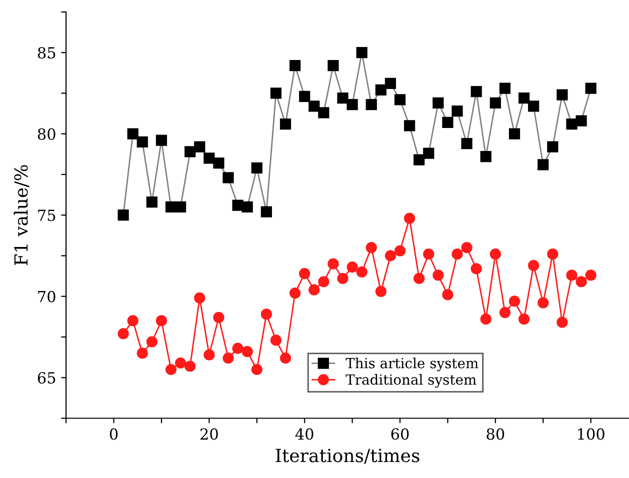 The image size is (629, 478). Describe the element at coordinates (47, 53) in the screenshot. I see `y-tick-label: 85` at that location.